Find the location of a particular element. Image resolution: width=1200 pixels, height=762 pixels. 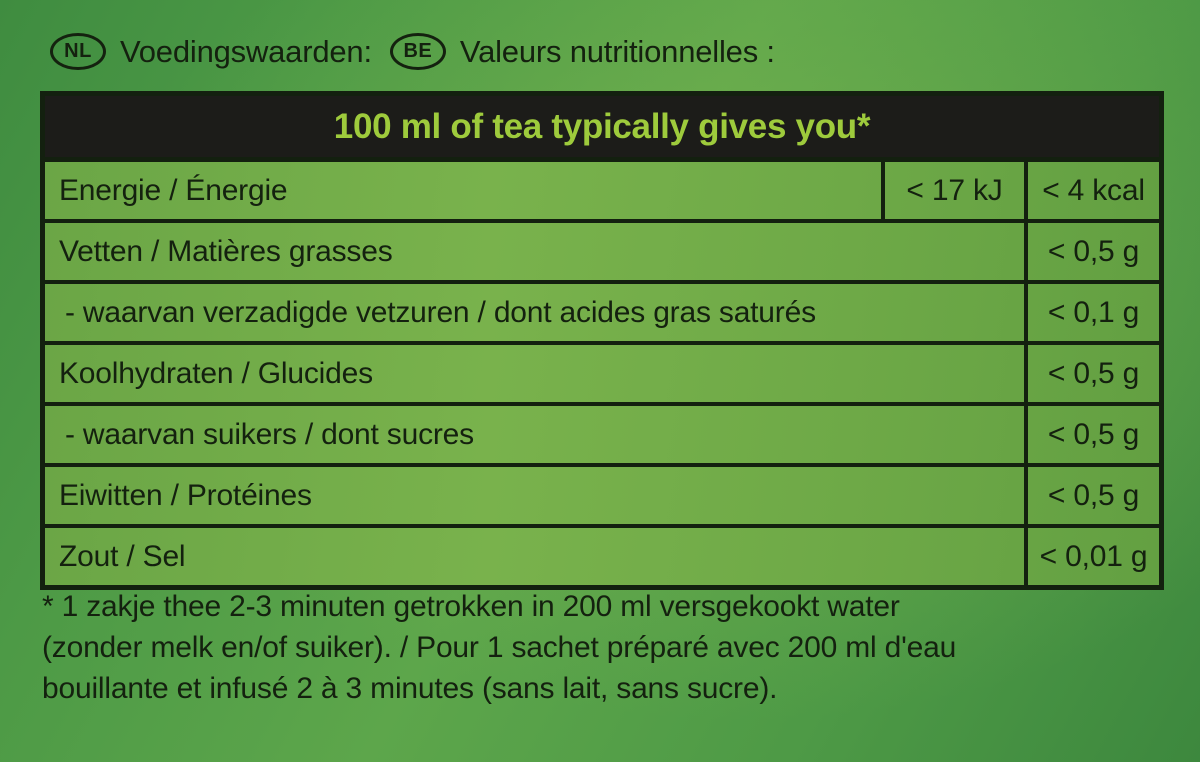

table-row: Koolhydraten / Glucides < 0,5 g is located at coordinates (602, 375).